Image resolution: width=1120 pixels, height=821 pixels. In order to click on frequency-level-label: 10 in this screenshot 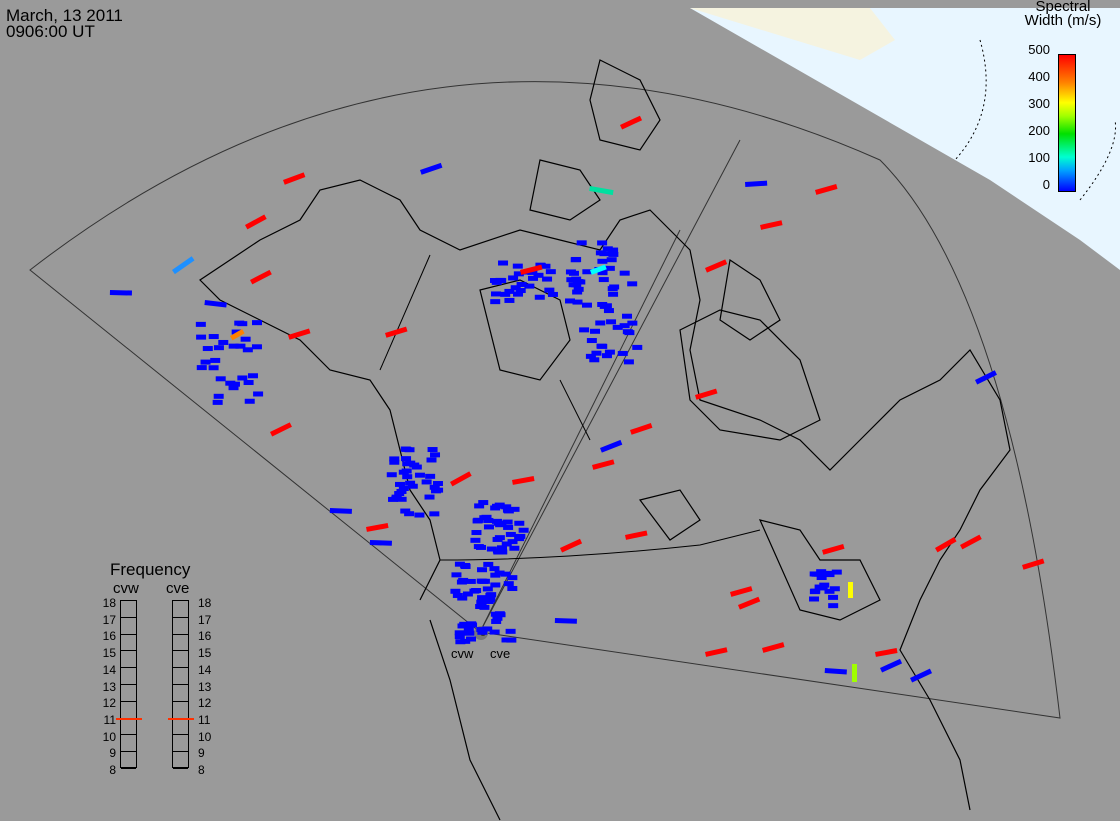, I will do `click(109, 736)`.